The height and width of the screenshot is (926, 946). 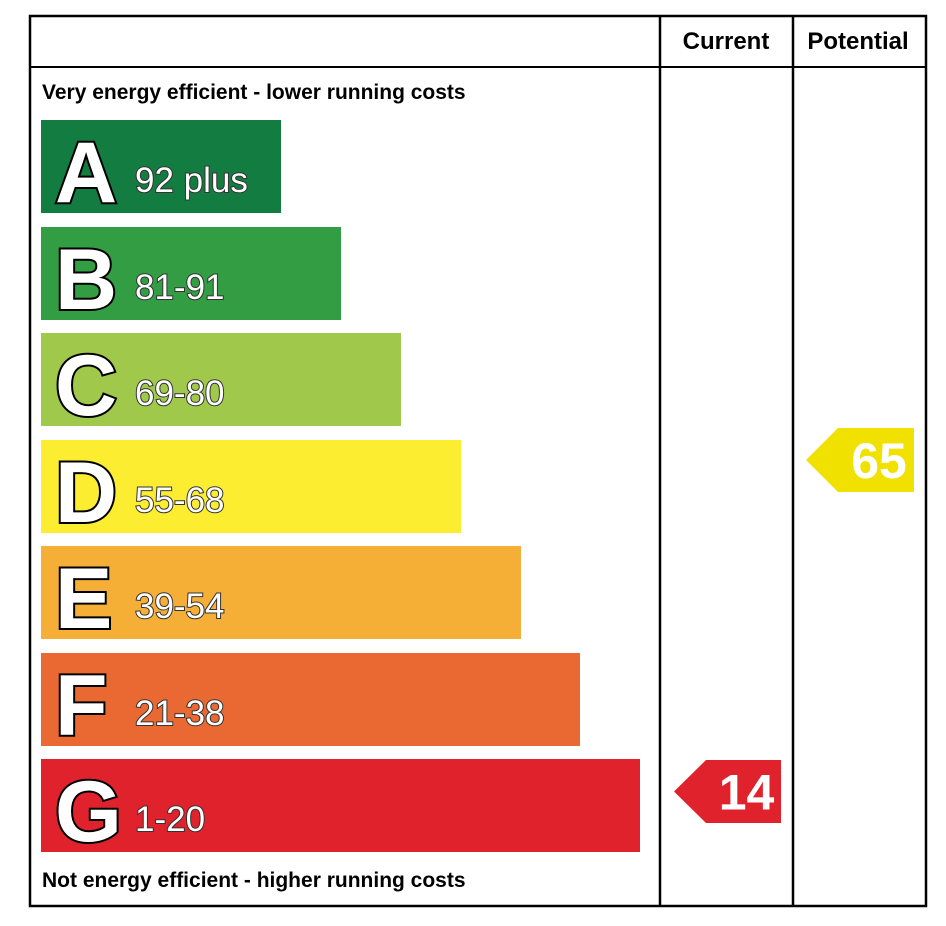 I want to click on potential-column-header: Potential, so click(x=857, y=41).